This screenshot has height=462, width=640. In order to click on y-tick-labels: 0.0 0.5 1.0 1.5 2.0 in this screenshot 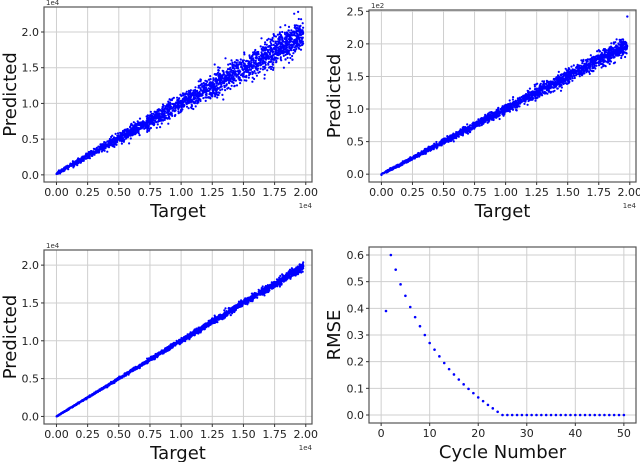, I will do `click(33, 104)`.